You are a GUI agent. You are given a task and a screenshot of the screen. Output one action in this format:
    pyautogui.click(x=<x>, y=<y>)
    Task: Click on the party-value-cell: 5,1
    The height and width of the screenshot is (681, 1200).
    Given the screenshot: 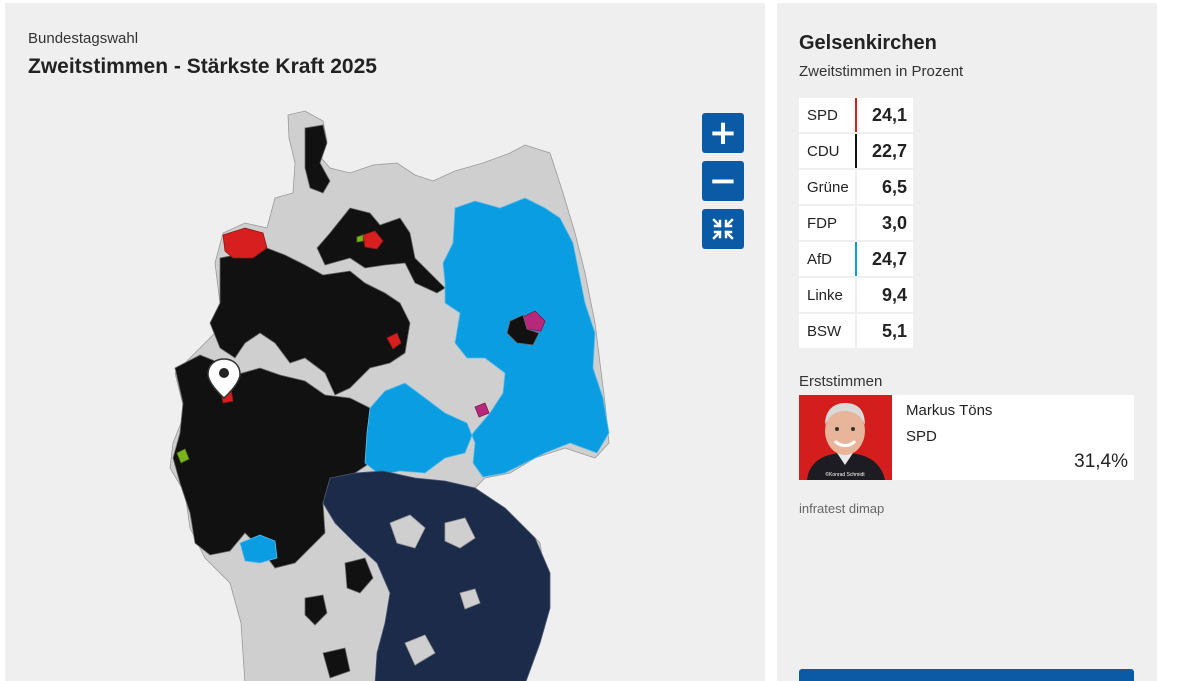 What is the action you would take?
    pyautogui.click(x=885, y=331)
    